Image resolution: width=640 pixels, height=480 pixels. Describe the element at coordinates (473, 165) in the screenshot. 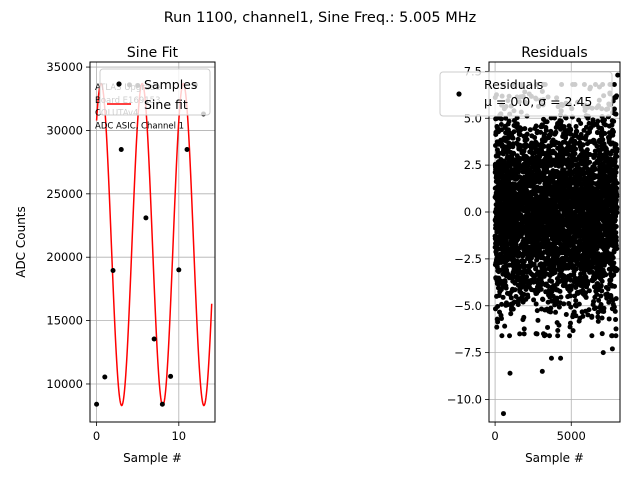

I see `residuals-ytick-label: 2.5` at that location.